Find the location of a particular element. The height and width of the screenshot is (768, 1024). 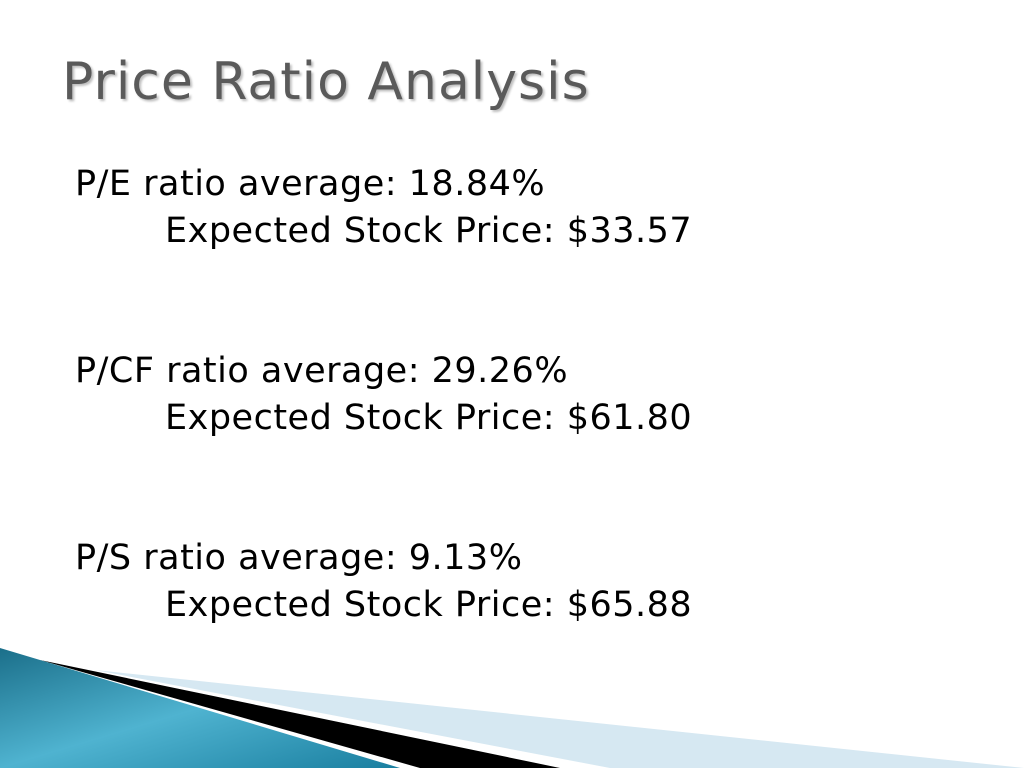

price-detail: Expected Stock Price: $33.57 is located at coordinates (429, 231).